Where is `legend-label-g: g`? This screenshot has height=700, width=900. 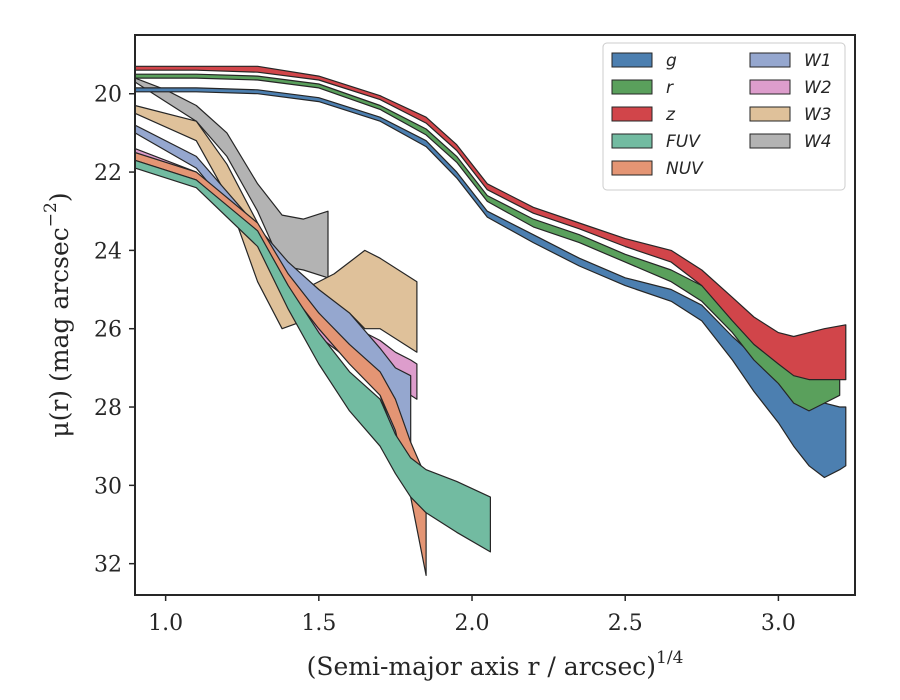
legend-label-g: g is located at coordinates (671, 61).